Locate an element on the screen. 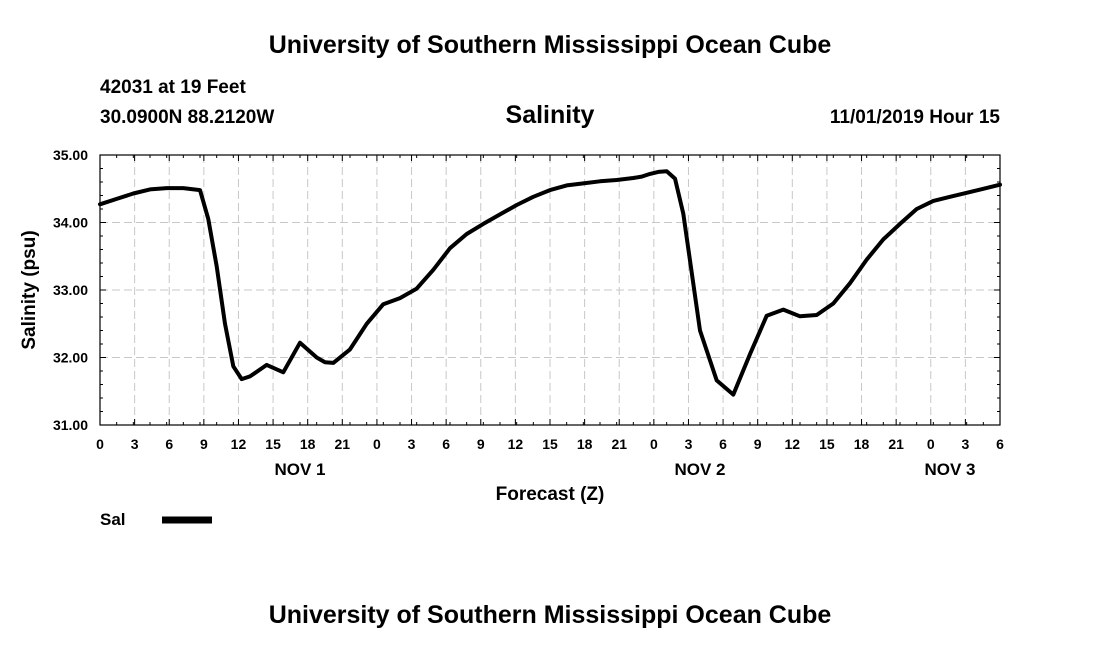 This screenshot has height=650, width=1100. y-axis-title: Salinity (psu) is located at coordinates (29, 289).